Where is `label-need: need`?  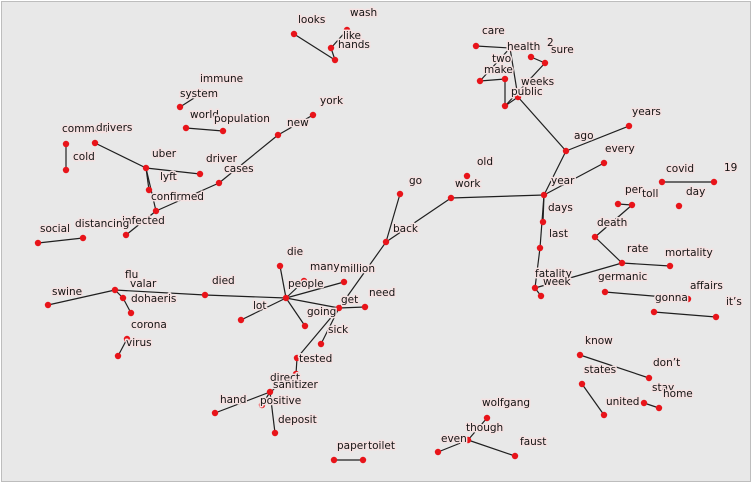 label-need: need is located at coordinates (382, 293).